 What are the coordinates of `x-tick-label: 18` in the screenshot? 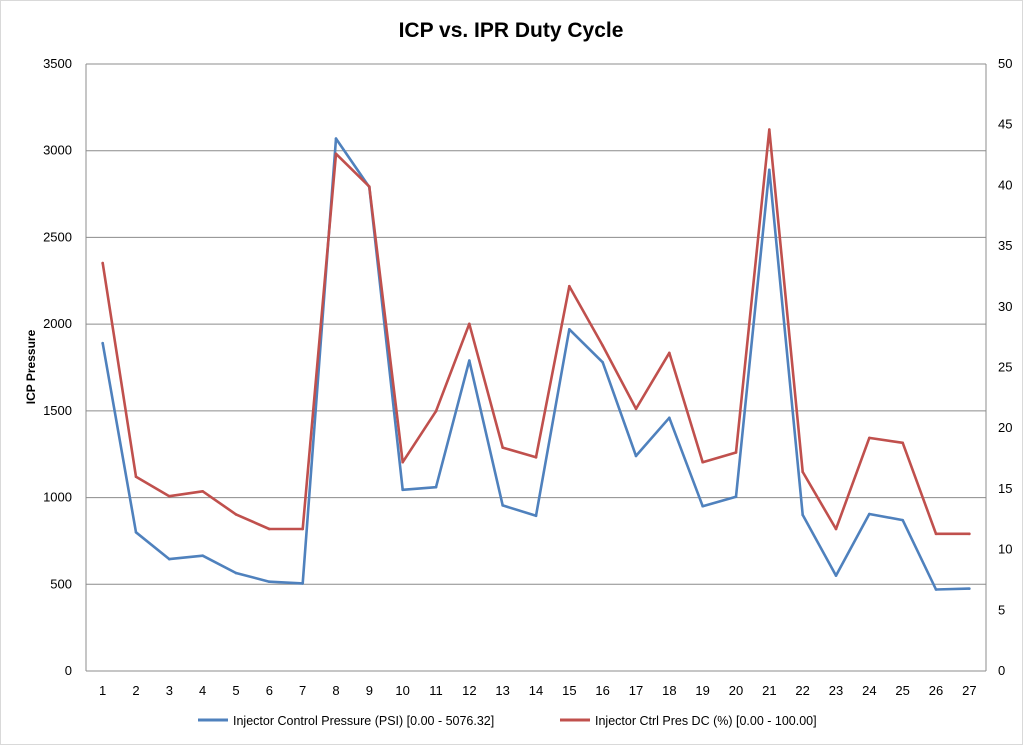 It's located at (669, 690).